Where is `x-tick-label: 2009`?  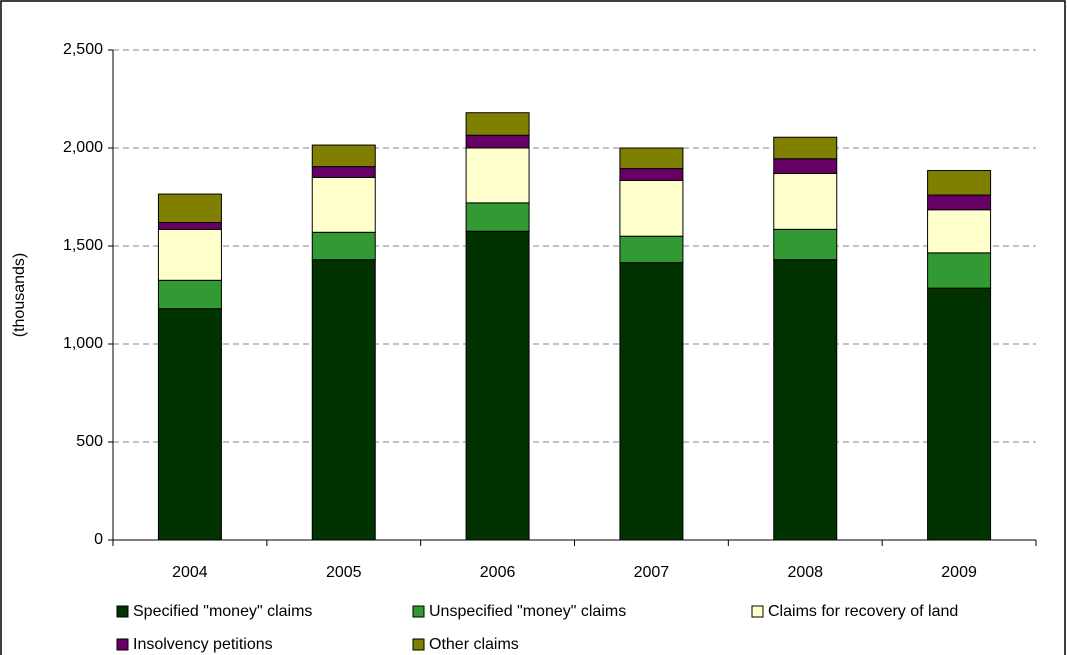 x-tick-label: 2009 is located at coordinates (959, 572).